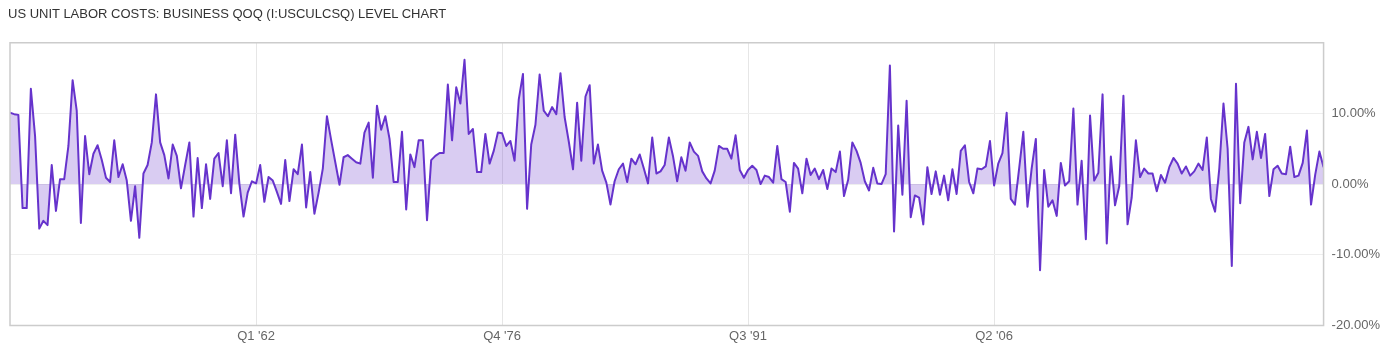 This screenshot has width=1400, height=357. I want to click on x-tick-label: Q3 '91, so click(748, 335).